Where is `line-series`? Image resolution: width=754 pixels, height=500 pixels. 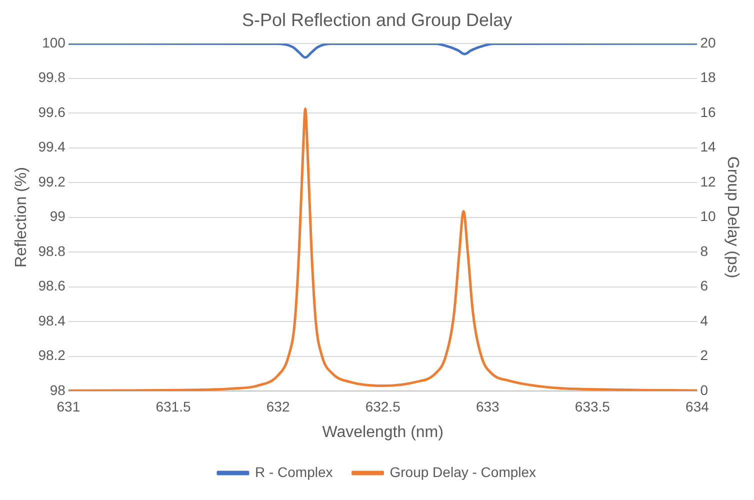
line-series is located at coordinates (383, 51).